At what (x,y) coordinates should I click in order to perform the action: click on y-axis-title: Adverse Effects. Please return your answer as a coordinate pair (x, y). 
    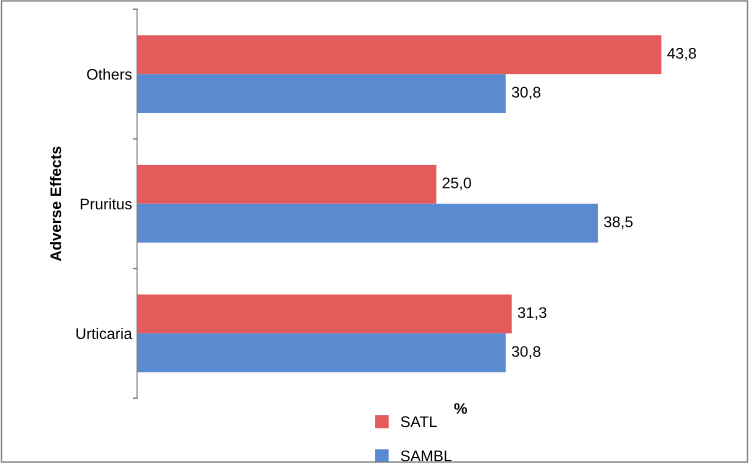
    Looking at the image, I should click on (56, 204).